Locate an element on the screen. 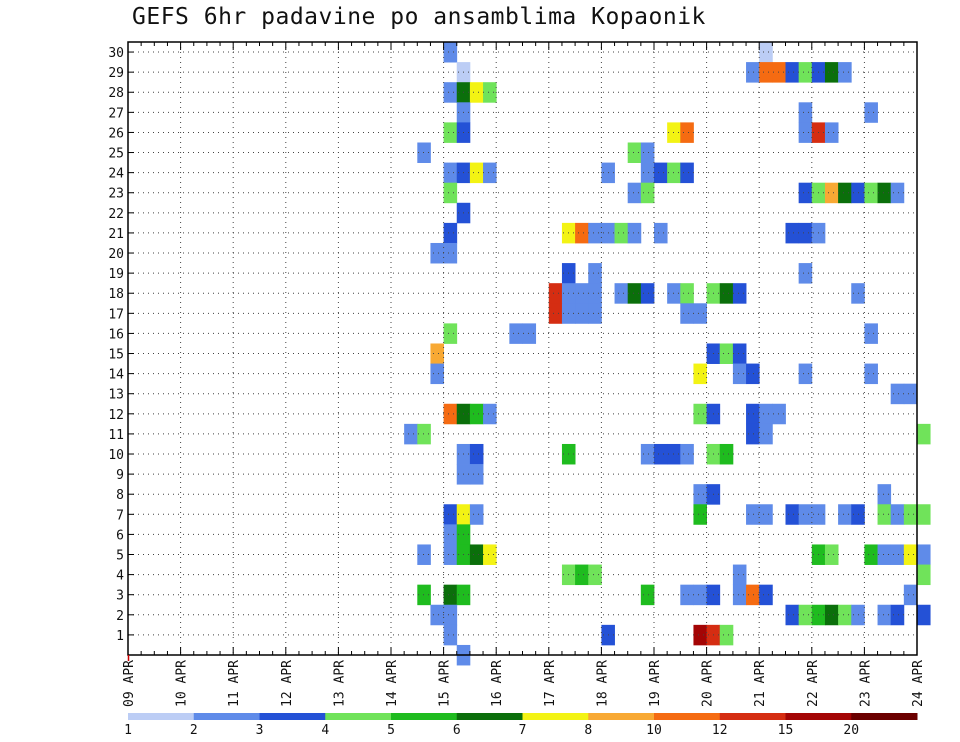  x-tick-label: 10 APR is located at coordinates (182, 683).